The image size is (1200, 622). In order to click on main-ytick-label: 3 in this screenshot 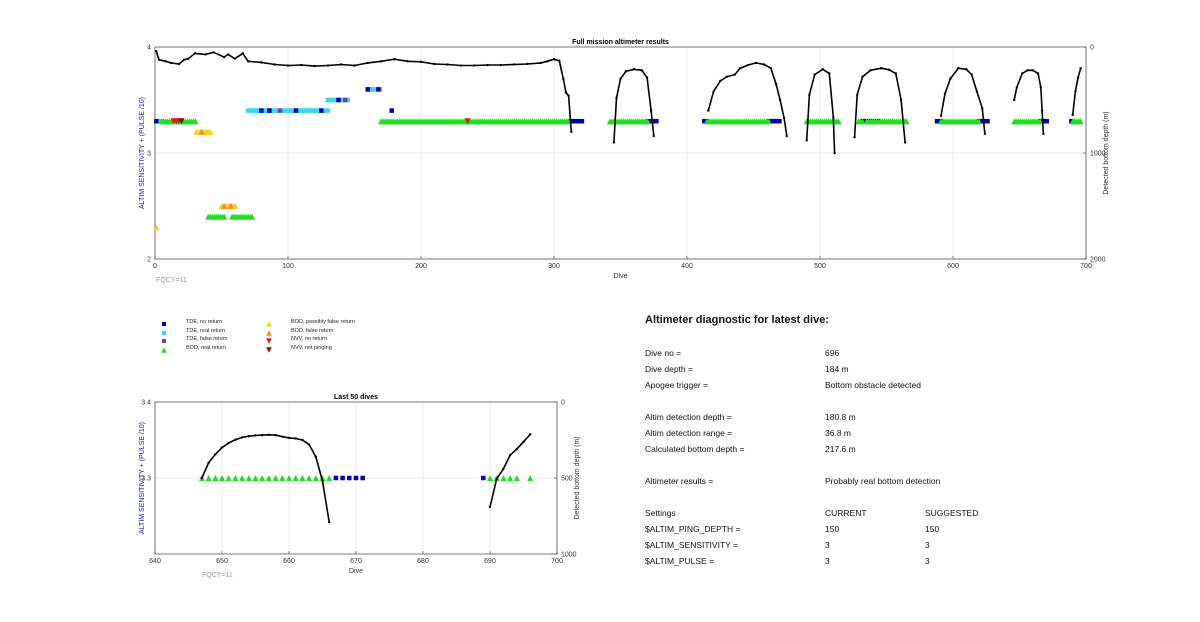, I will do `click(149, 154)`.